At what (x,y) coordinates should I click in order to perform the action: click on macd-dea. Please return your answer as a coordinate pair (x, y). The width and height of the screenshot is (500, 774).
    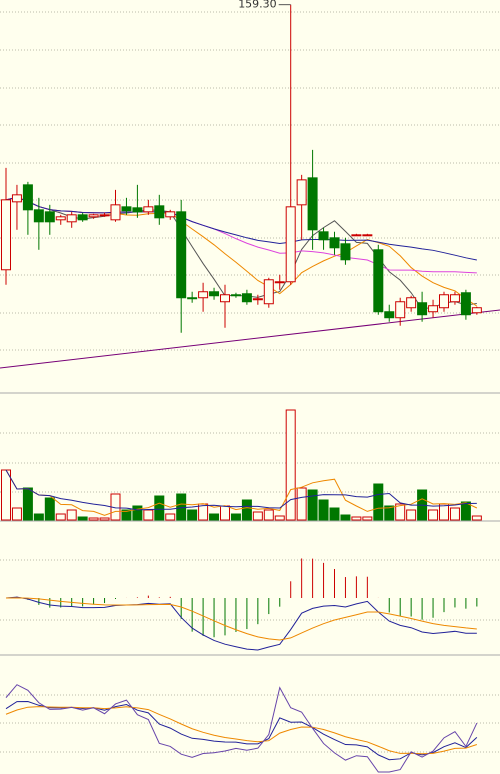
    Looking at the image, I should click on (241, 619).